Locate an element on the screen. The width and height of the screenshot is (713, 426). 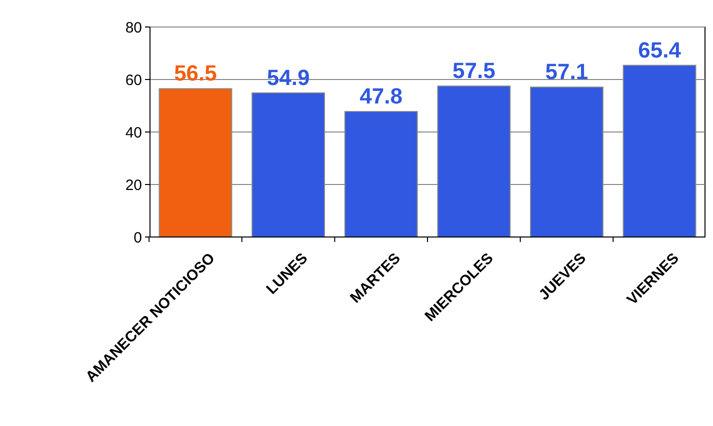
data-label: 56.5 is located at coordinates (195, 73).